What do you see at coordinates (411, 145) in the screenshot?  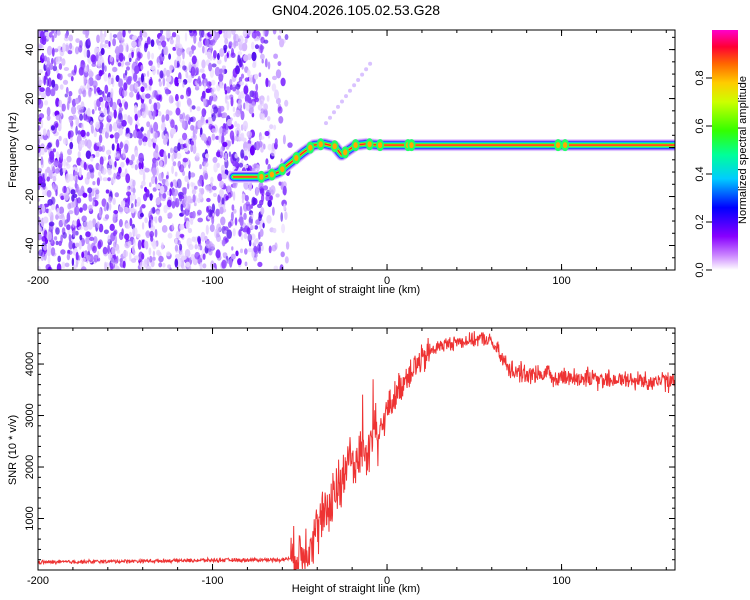 I see `ridge-blob-core` at bounding box center [411, 145].